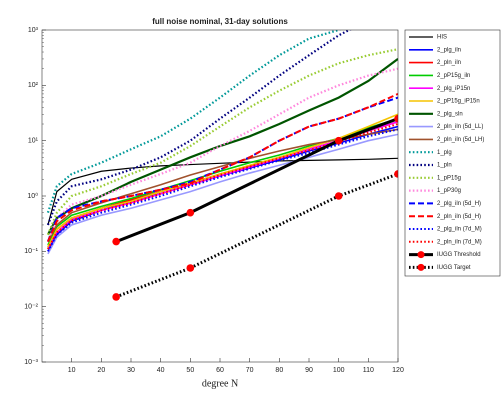 The width and height of the screenshot is (502, 415). What do you see at coordinates (33, 85) in the screenshot?
I see `y-tick-label: 10²` at bounding box center [33, 85].